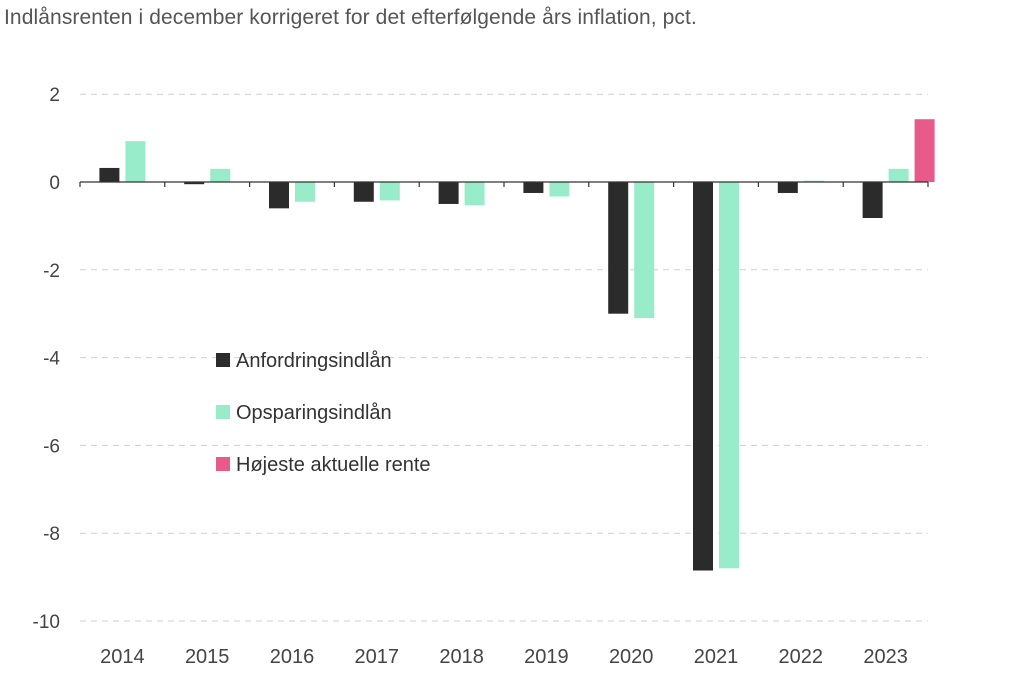 This screenshot has height=696, width=1024. Describe the element at coordinates (801, 657) in the screenshot. I see `x-tick-label: 2022` at that location.